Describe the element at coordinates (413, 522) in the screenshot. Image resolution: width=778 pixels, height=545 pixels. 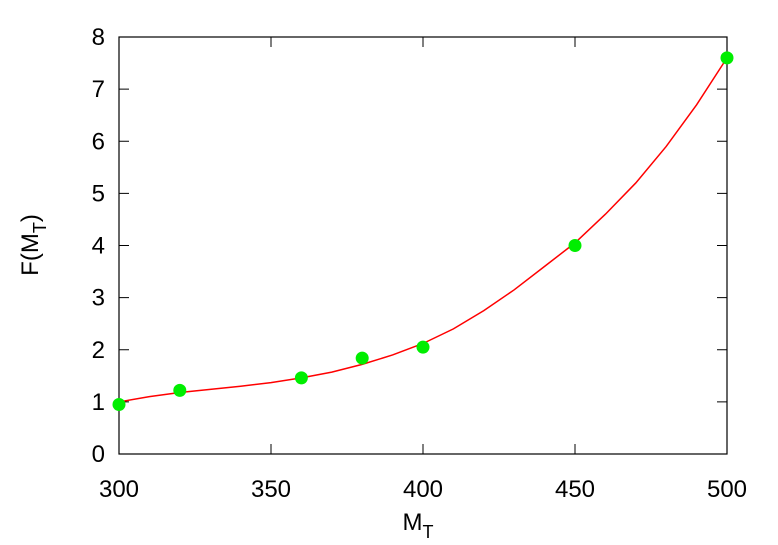
I see `x-label-main: M` at that location.